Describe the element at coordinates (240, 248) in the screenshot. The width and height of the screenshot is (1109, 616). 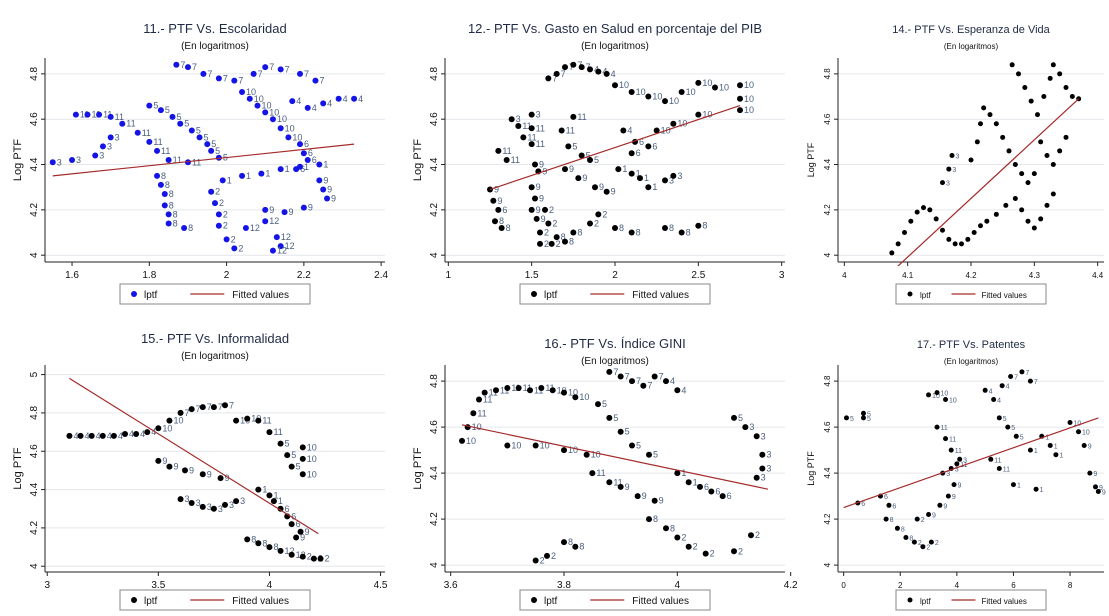
I see `point-label: 2` at that location.